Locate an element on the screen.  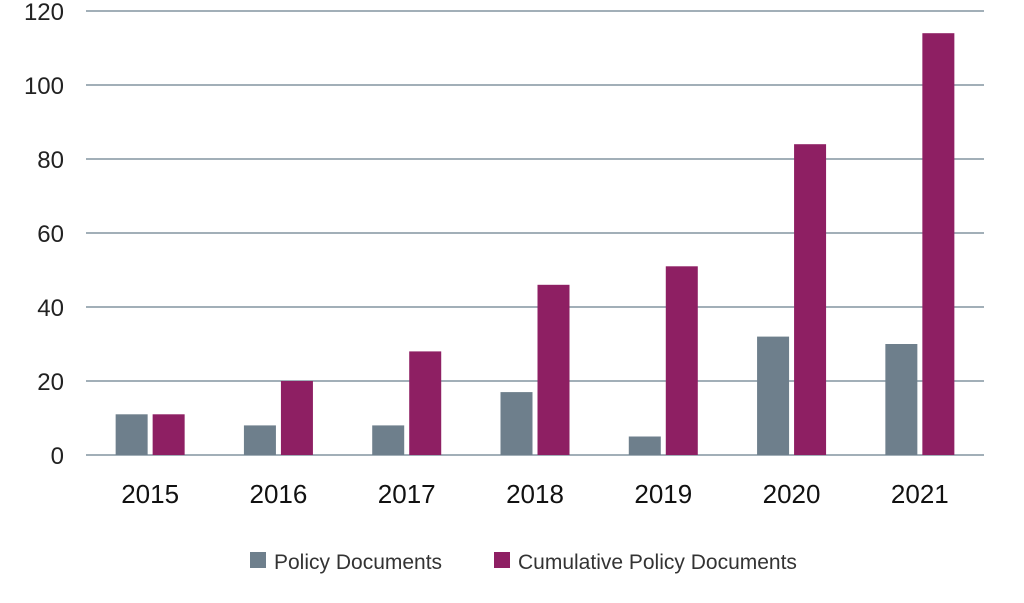
y-tick-label: 40 is located at coordinates (50, 308).